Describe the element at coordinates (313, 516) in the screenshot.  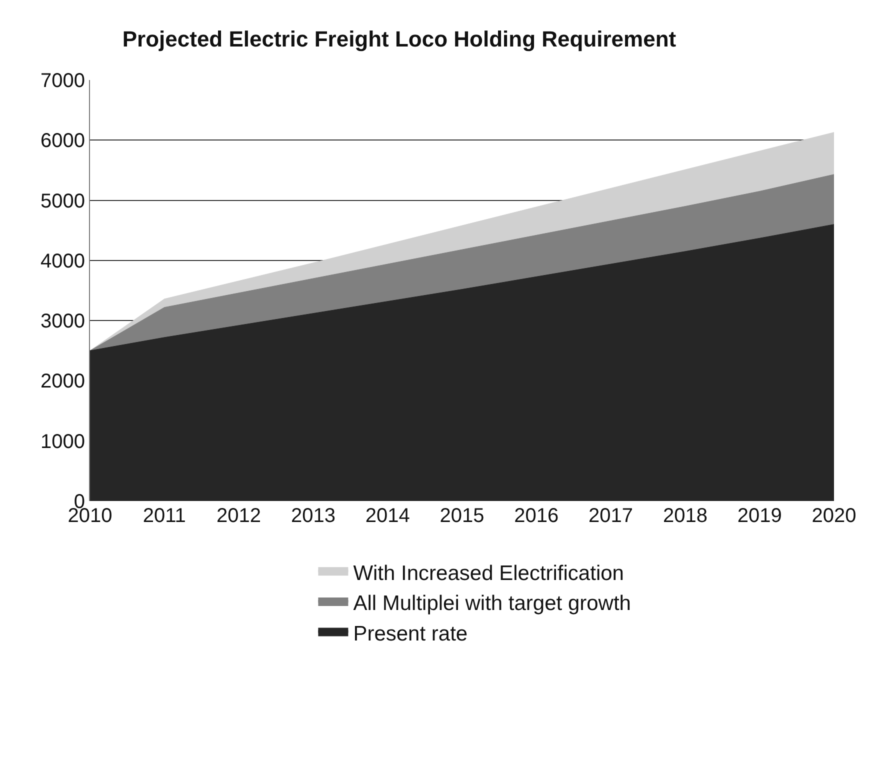
I see `x-tick-label: 2013` at that location.